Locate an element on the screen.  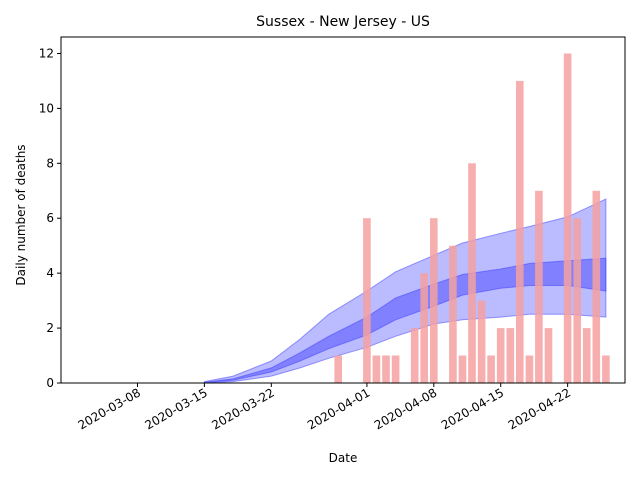
x-tick-label: 2020-04-22 is located at coordinates (539, 408).